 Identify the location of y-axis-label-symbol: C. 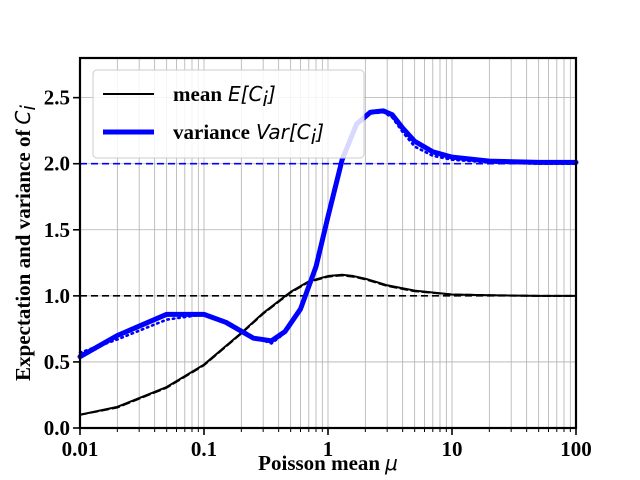
(23, 118).